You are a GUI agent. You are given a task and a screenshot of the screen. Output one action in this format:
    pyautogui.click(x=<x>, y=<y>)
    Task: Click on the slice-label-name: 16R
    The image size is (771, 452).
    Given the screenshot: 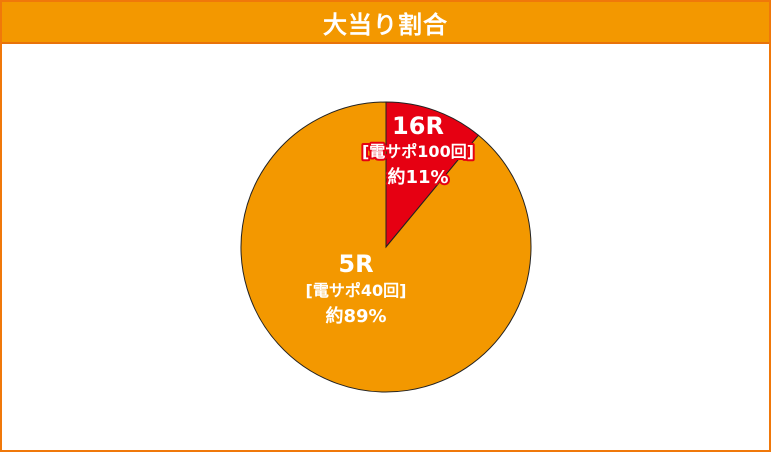 What is the action you would take?
    pyautogui.click(x=418, y=126)
    